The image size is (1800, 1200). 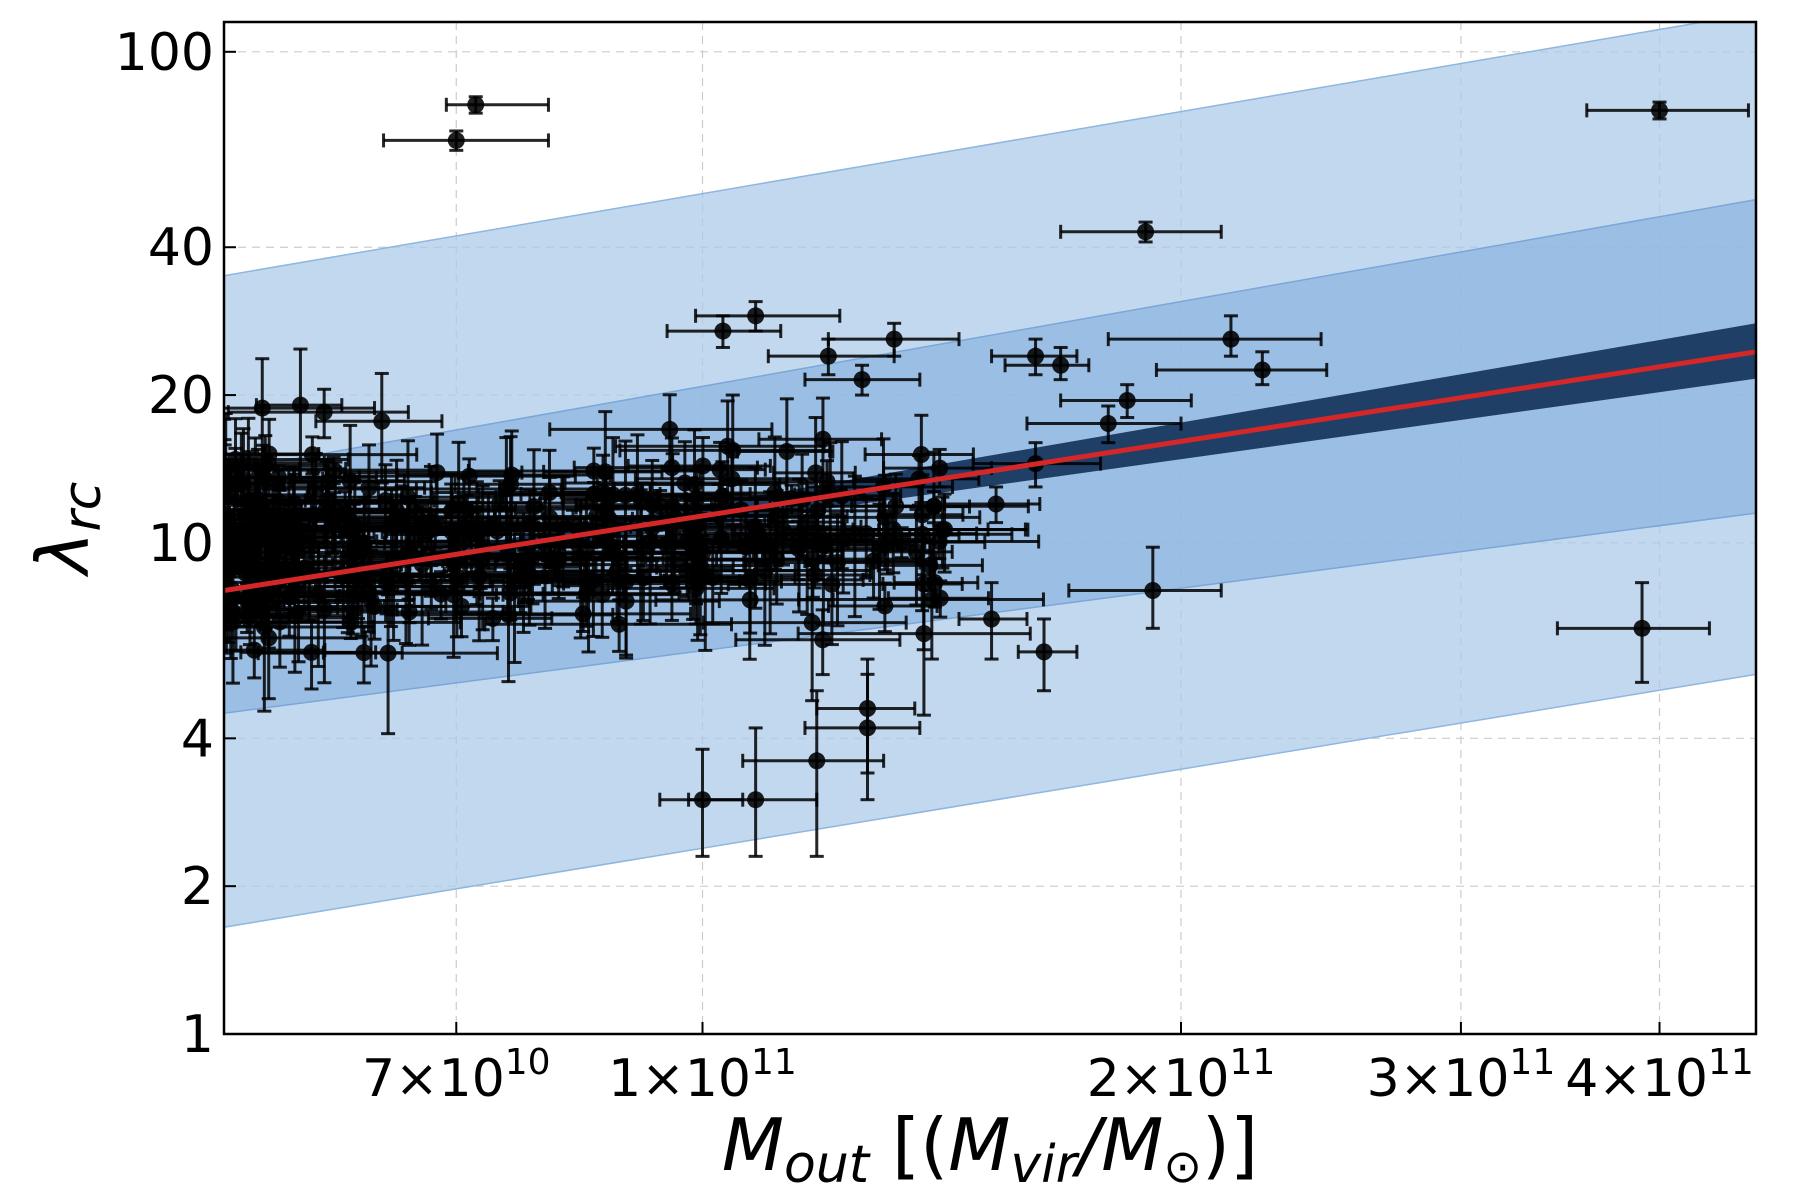 I want to click on y-tick-label: 1, so click(x=197, y=1035).